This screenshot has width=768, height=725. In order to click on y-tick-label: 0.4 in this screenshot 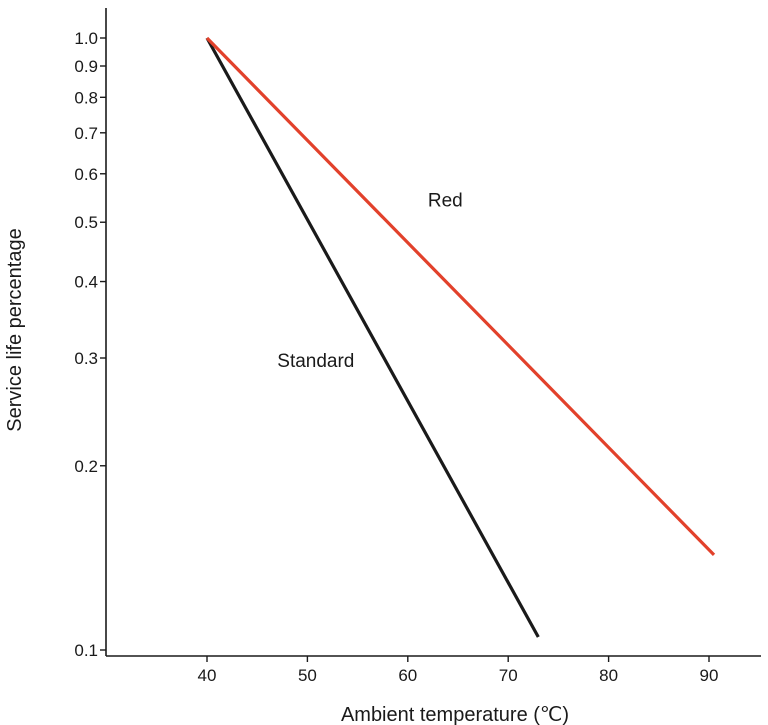, I will do `click(86, 282)`.